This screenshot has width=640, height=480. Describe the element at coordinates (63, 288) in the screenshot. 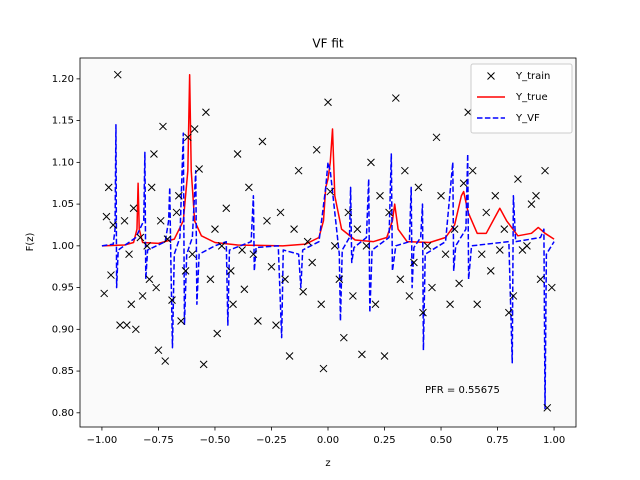

I see `y-tick-label: 0.95` at that location.